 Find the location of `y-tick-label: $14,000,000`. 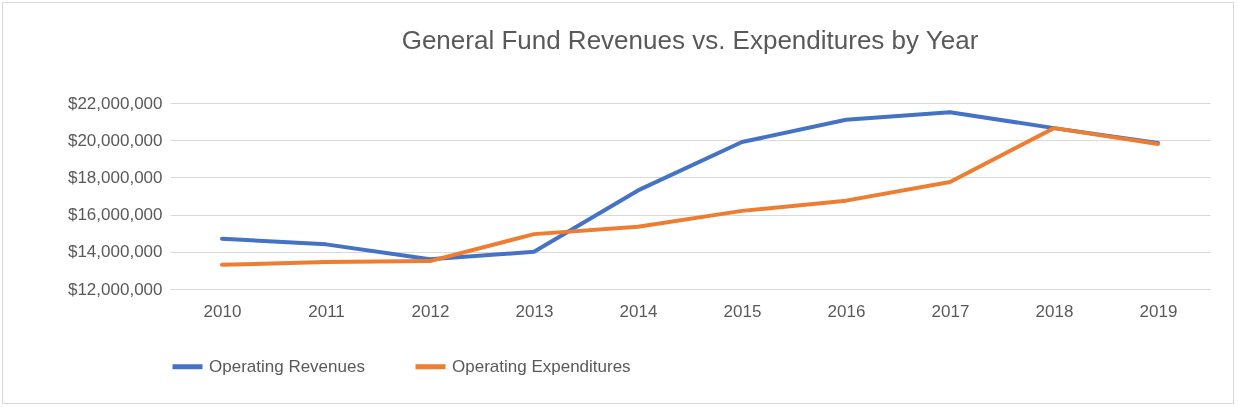

y-tick-label: $14,000,000 is located at coordinates (115, 252).